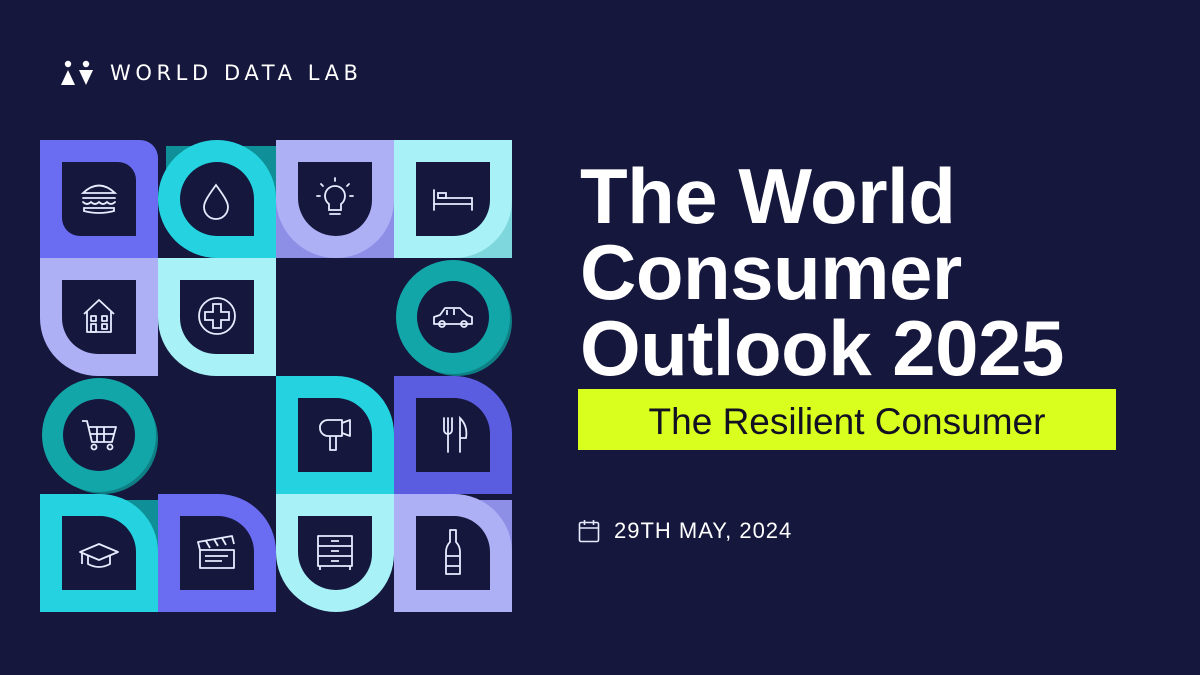  I want to click on tile-food, so click(99, 199).